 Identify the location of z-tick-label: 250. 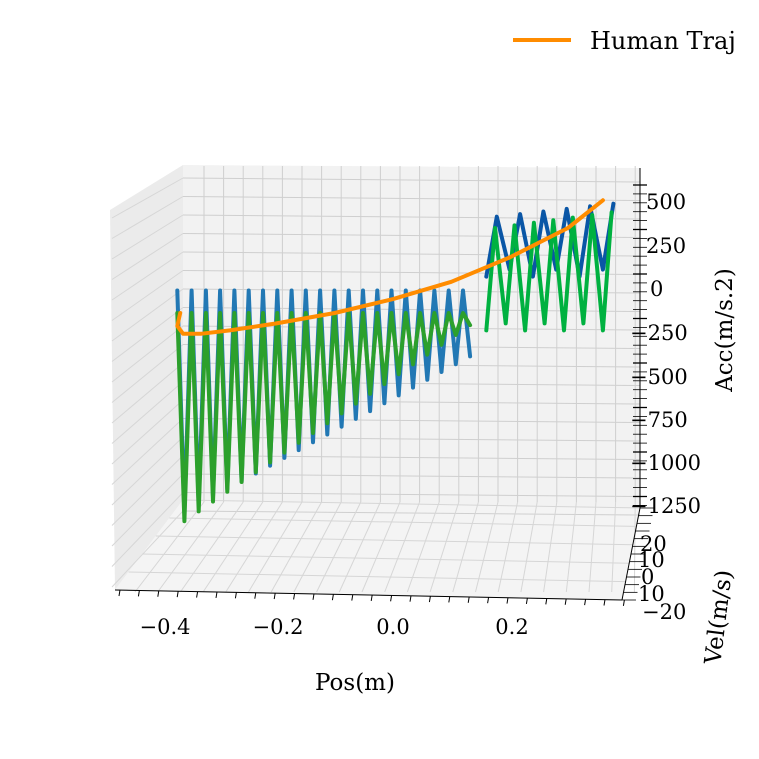
(666, 246).